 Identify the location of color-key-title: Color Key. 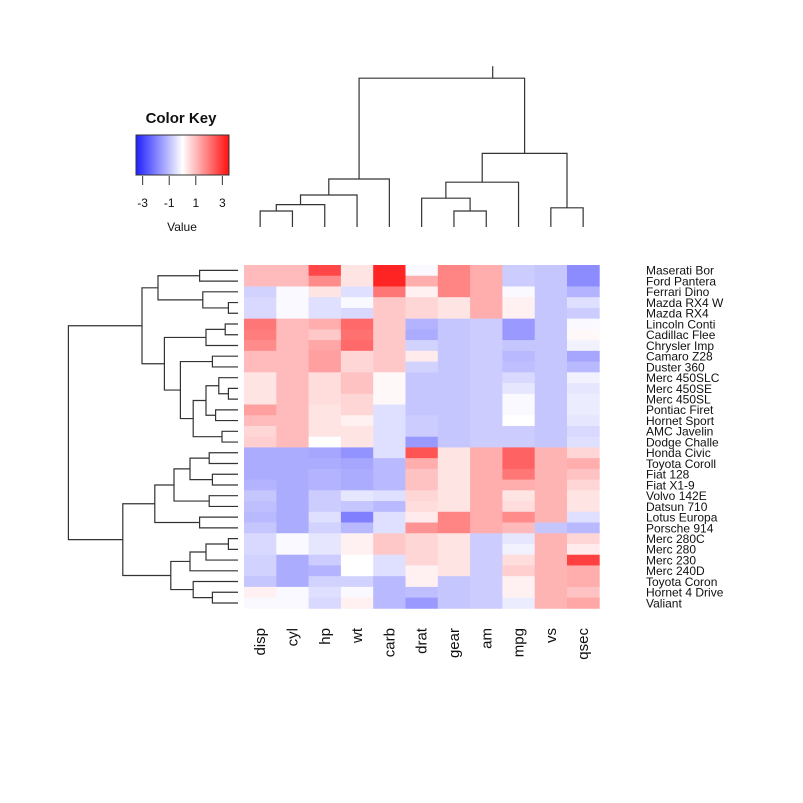
(182, 118).